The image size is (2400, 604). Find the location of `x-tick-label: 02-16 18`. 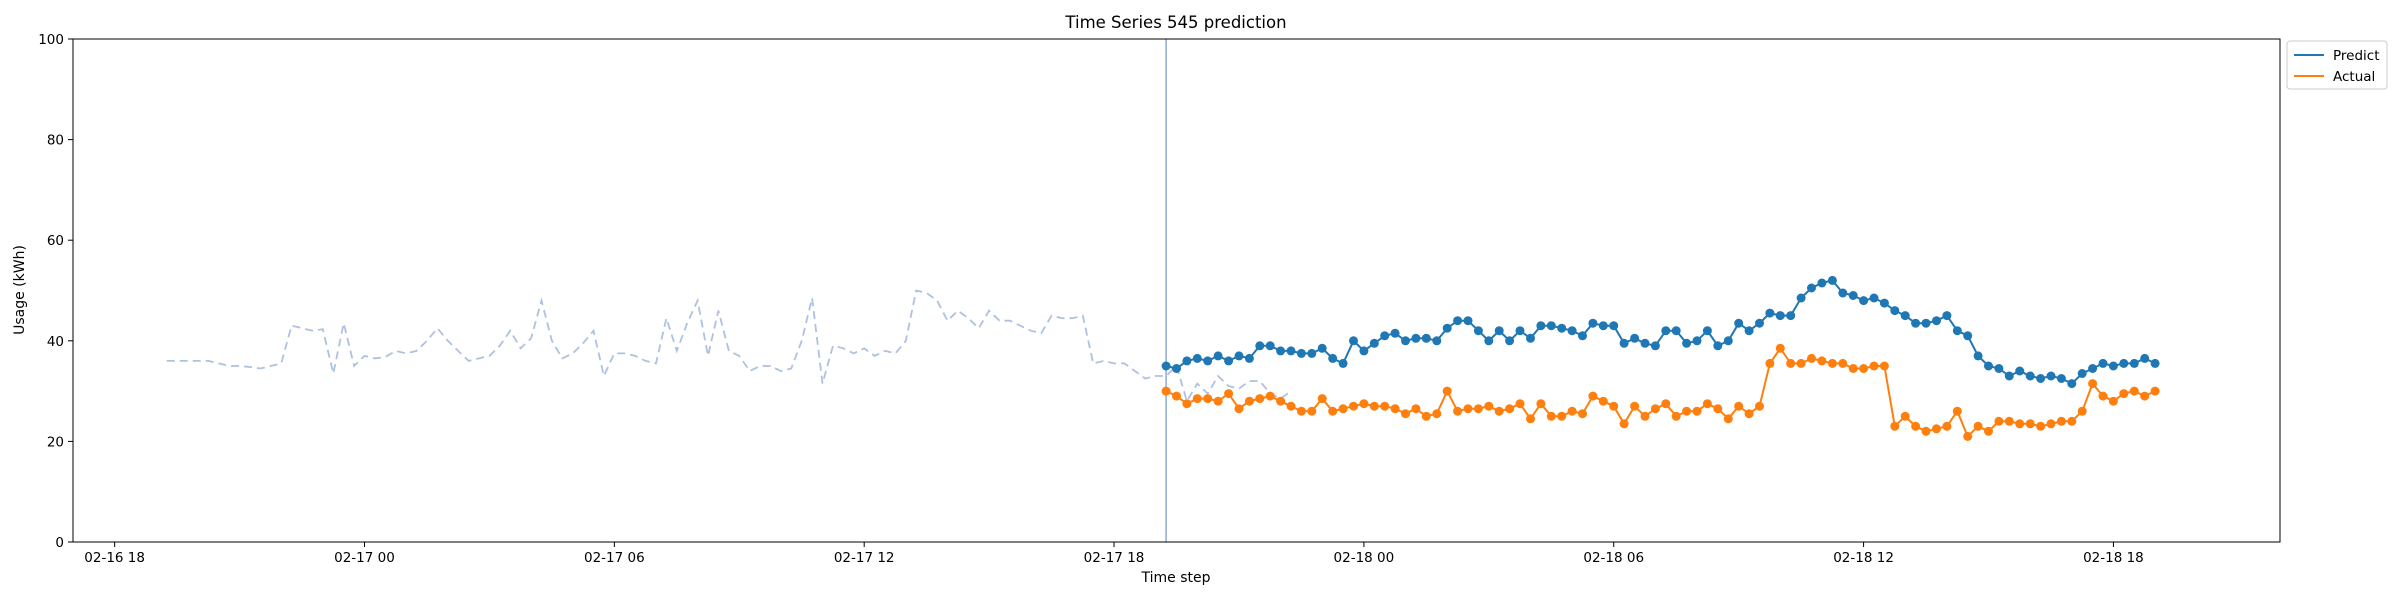

x-tick-label: 02-16 18 is located at coordinates (114, 558).